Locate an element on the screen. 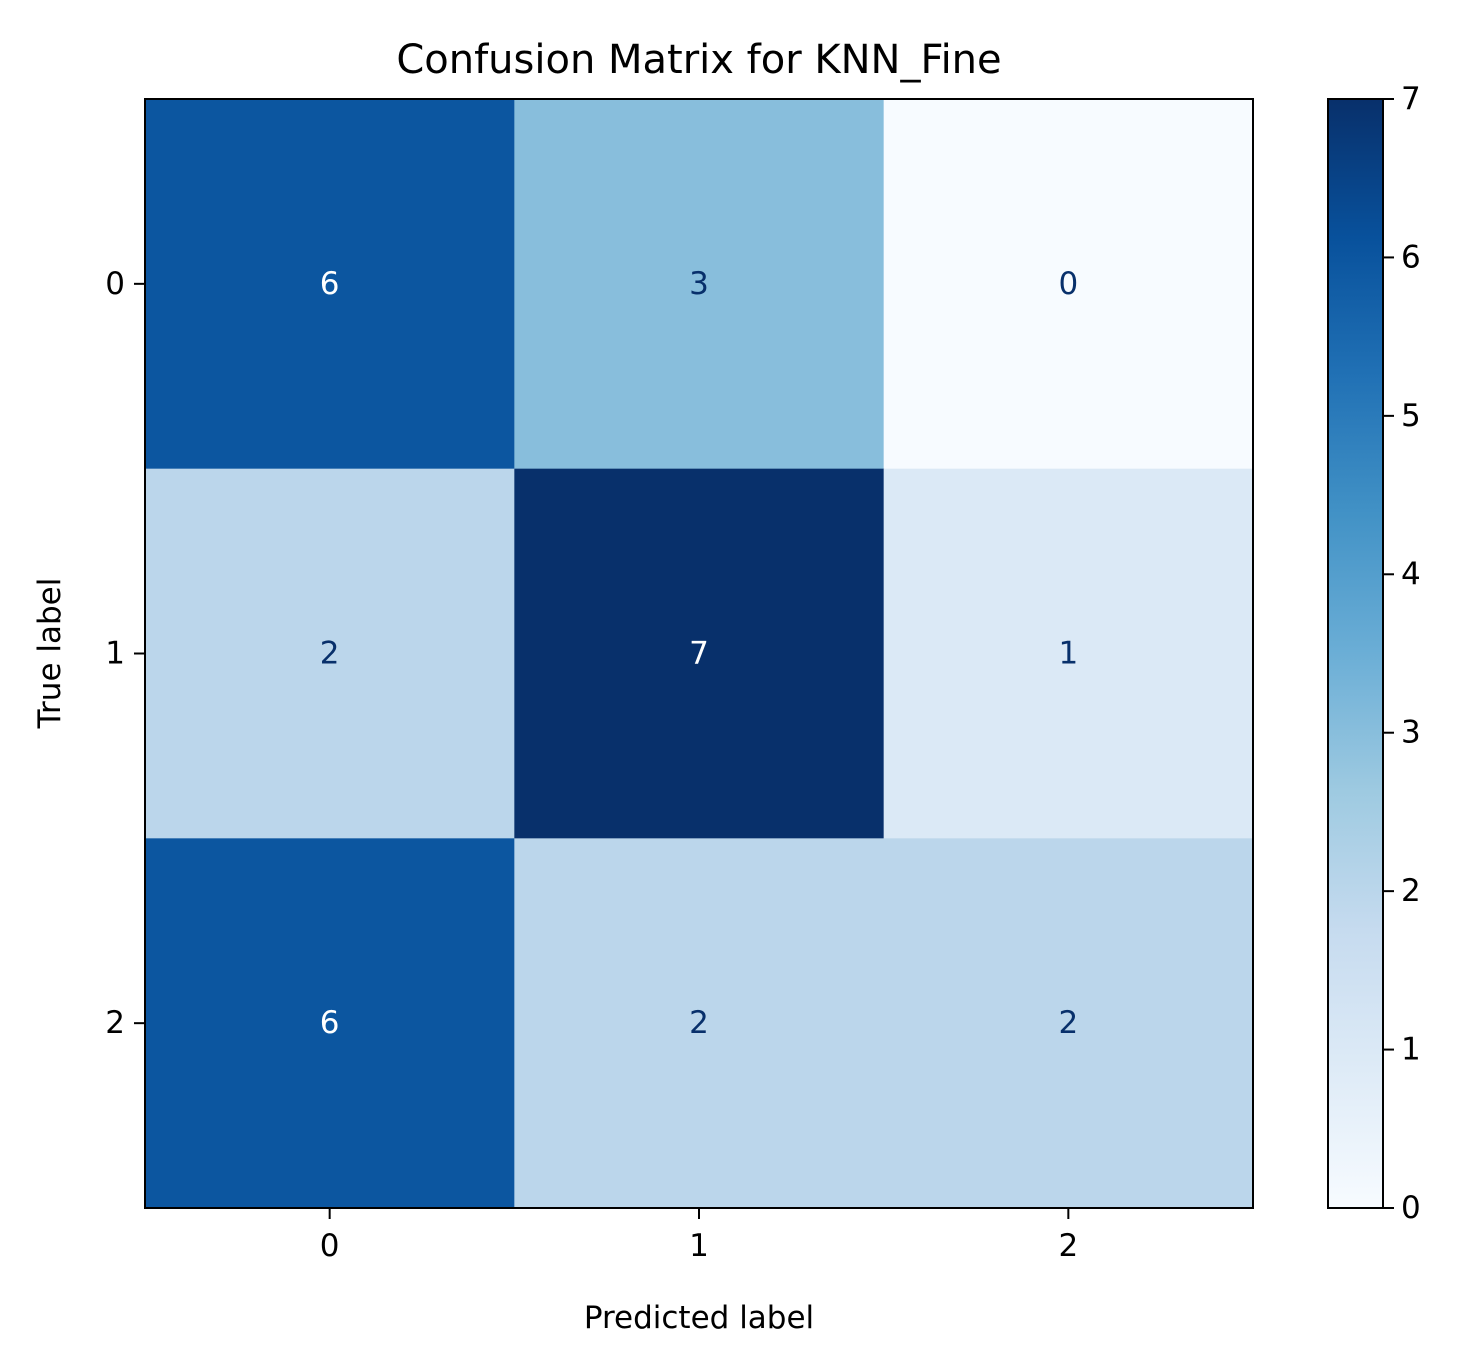 The image size is (1468, 1368). x-tick-label-0: 0 is located at coordinates (330, 1246).